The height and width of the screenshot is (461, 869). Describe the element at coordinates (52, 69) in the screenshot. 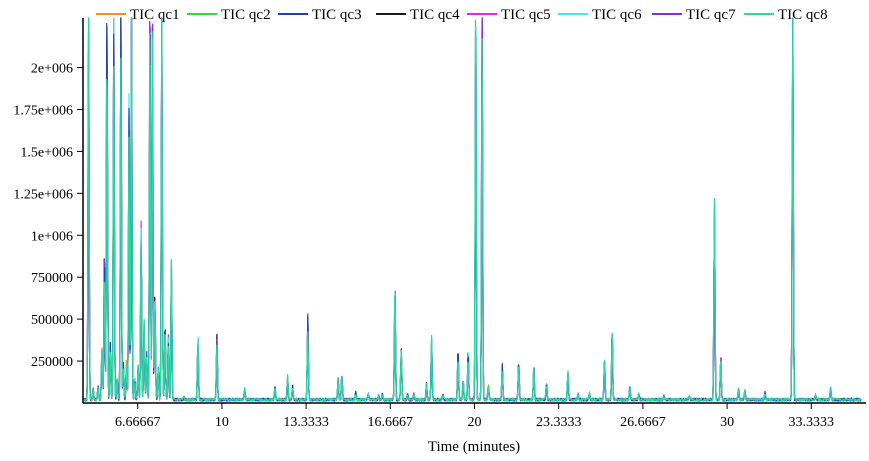

I see `y-tick-label: 2e+006` at that location.